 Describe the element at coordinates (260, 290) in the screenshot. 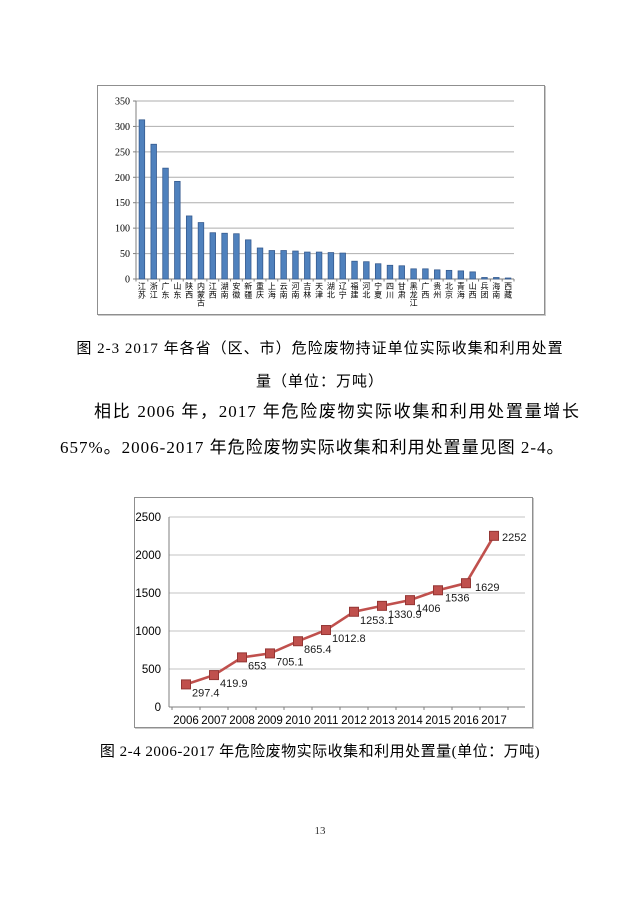

I see `svg-text: 重庆` at that location.